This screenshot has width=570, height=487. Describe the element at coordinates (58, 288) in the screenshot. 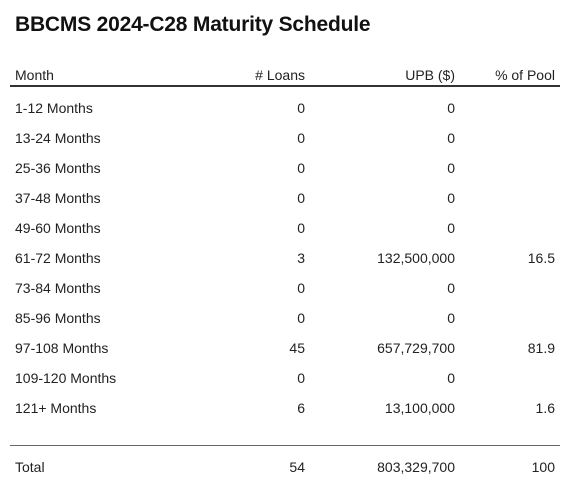

I see `month-cell: 73-84 Months` at that location.